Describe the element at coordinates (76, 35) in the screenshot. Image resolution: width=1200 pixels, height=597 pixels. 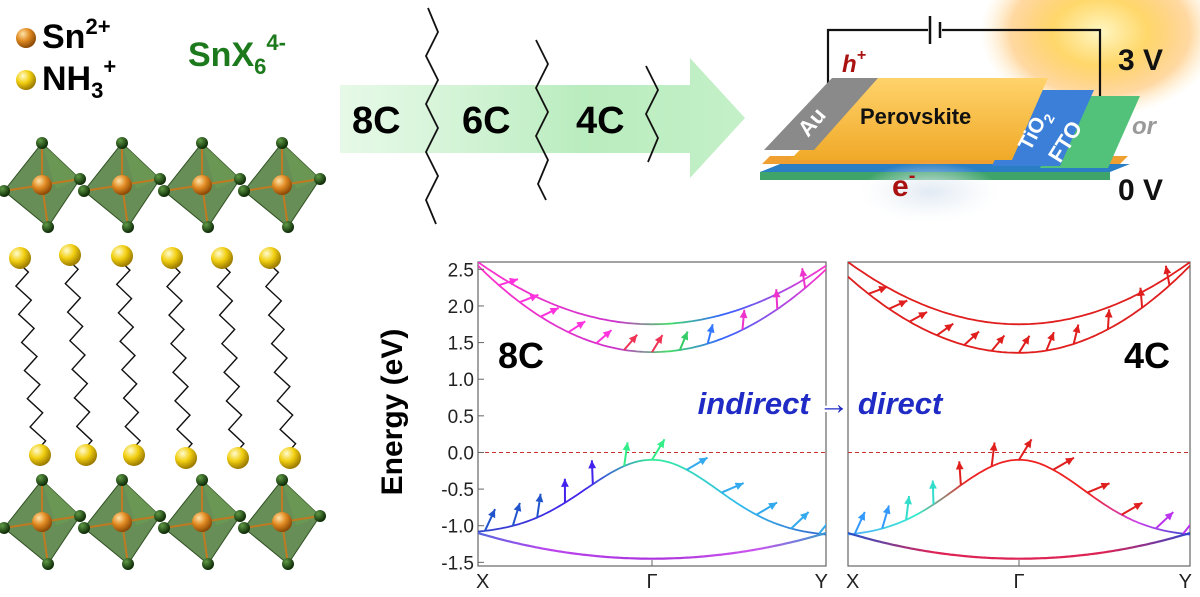
I see `sn-legend-label: Sn2+` at that location.